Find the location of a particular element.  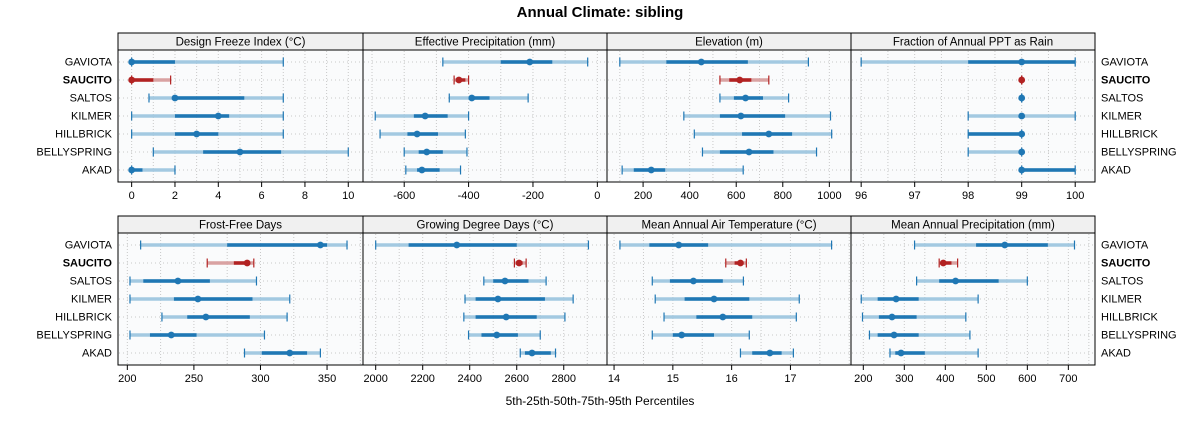

station-label-left-bellyspring: BELLYSPRING is located at coordinates (74, 336).